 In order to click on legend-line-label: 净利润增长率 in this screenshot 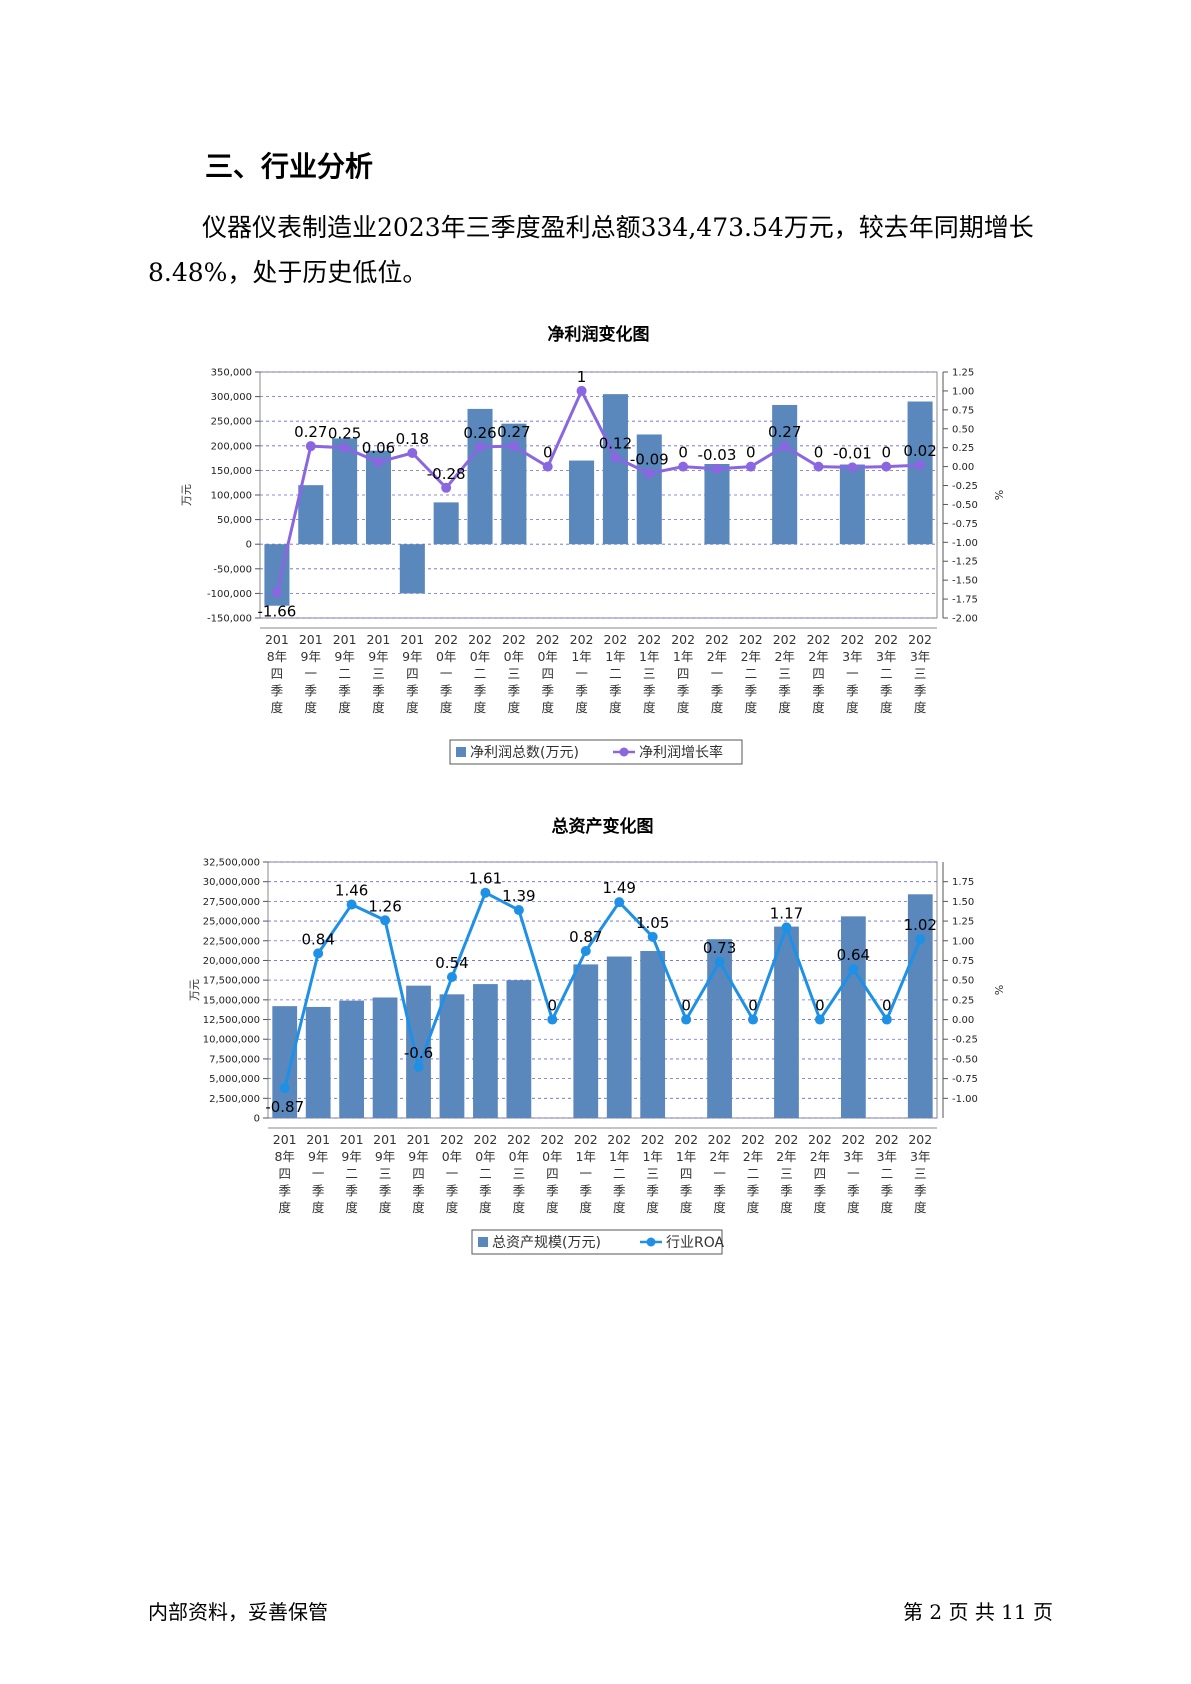, I will do `click(681, 752)`.